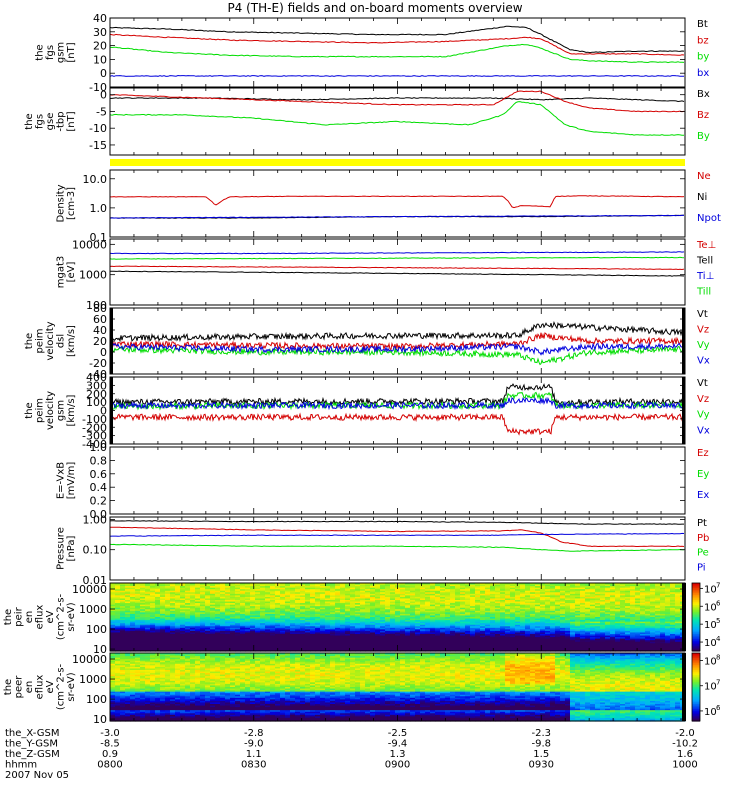 The height and width of the screenshot is (800, 750). Describe the element at coordinates (96, 305) in the screenshot. I see `y-tick-label: 100` at that location.